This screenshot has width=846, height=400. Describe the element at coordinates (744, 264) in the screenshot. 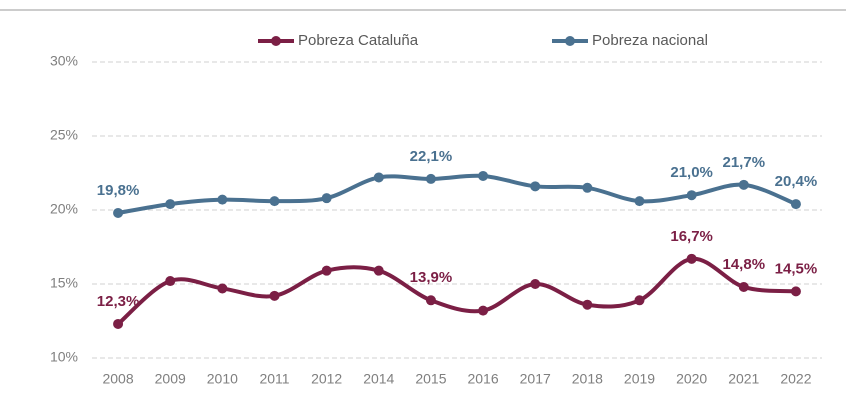

I see `value-label: 14,8%` at that location.